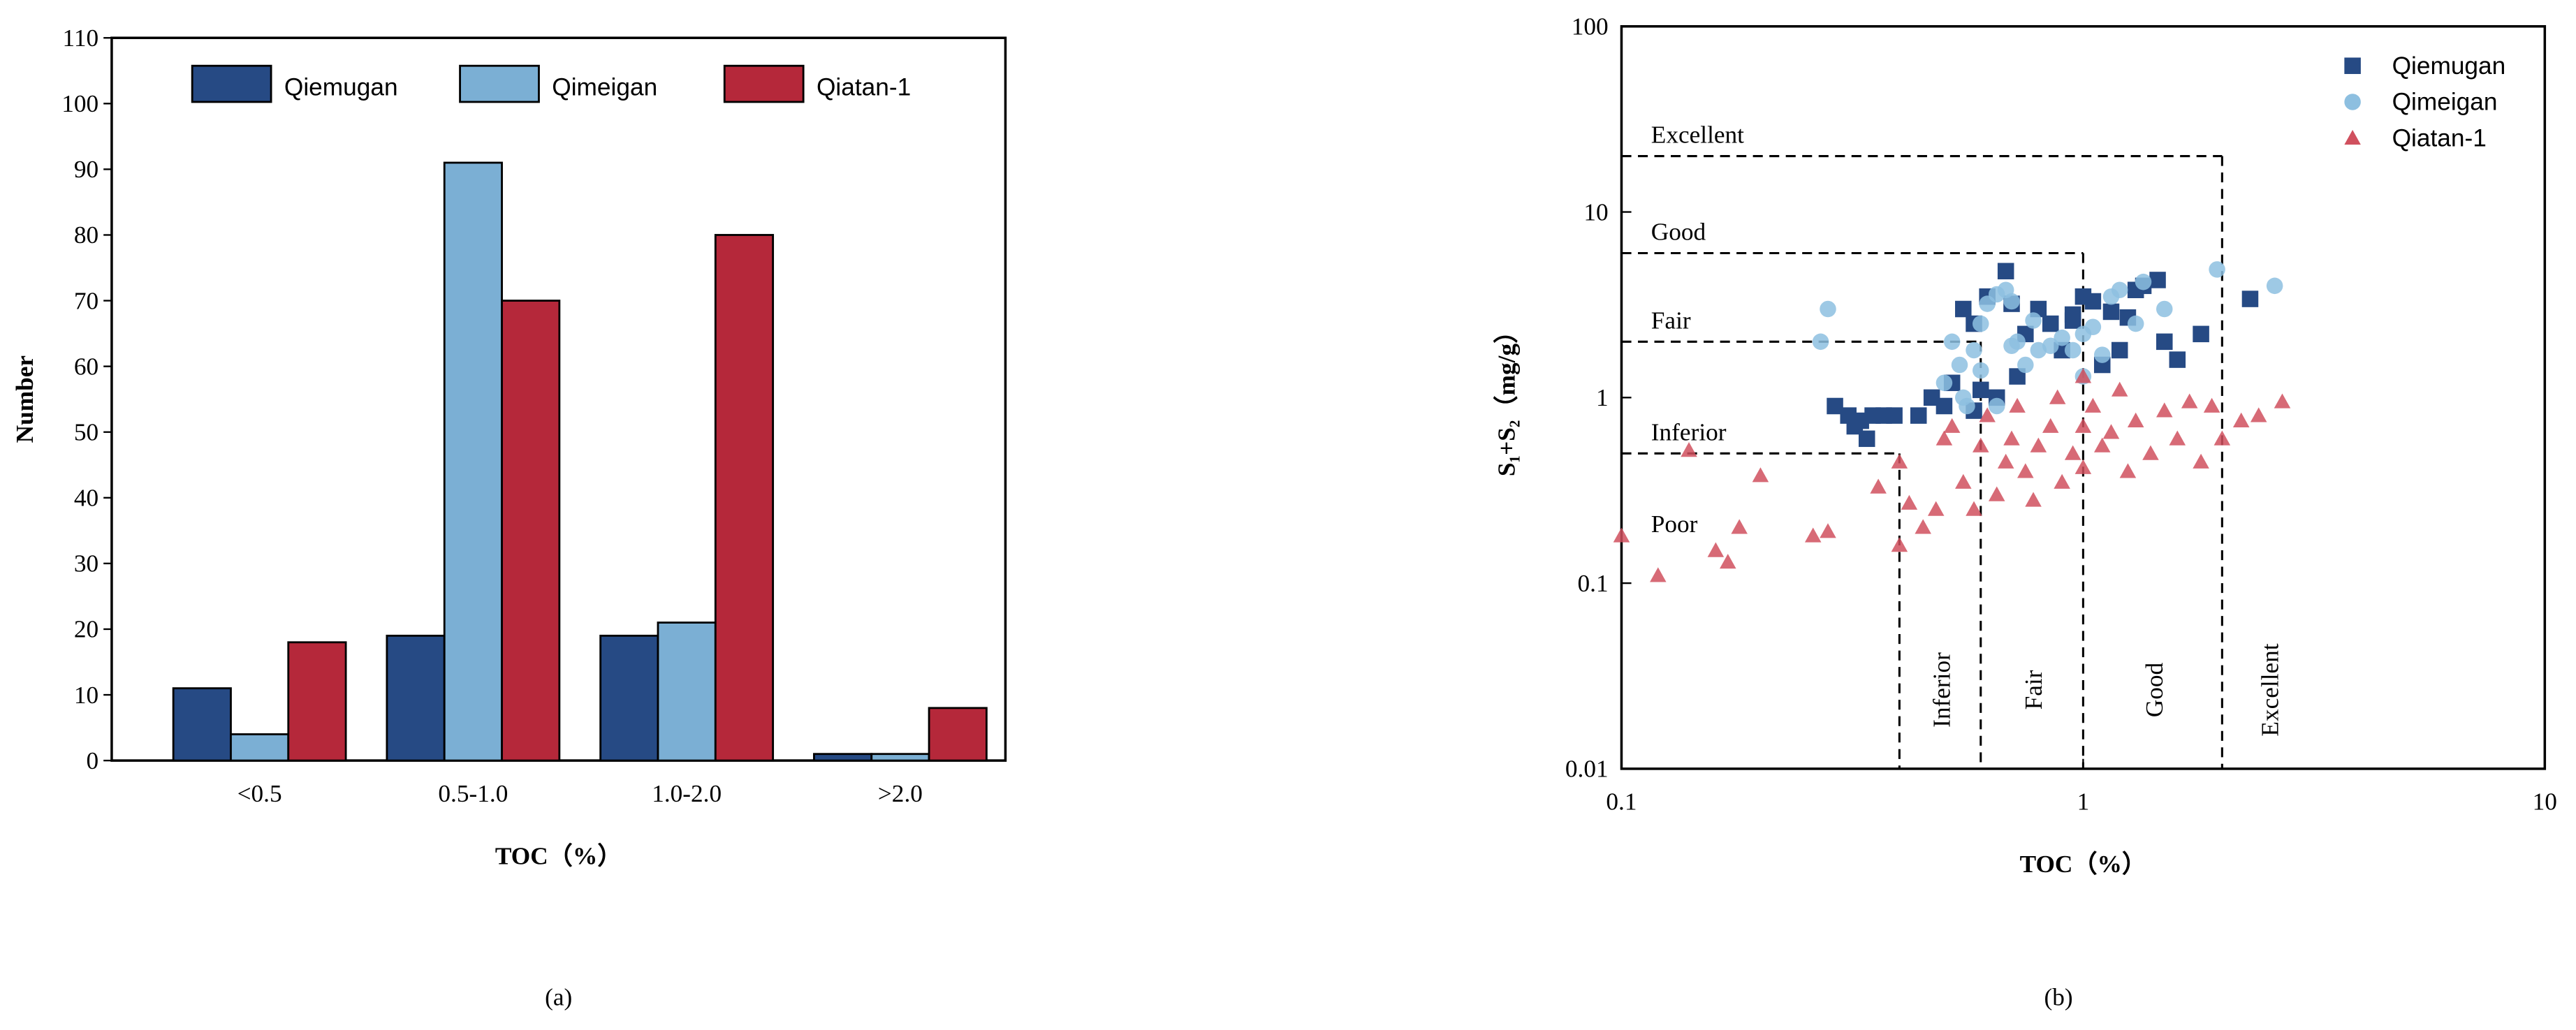 This screenshot has width=2576, height=1030. What do you see at coordinates (473, 794) in the screenshot?
I see `x-tick-label: 0.5-1.0` at bounding box center [473, 794].